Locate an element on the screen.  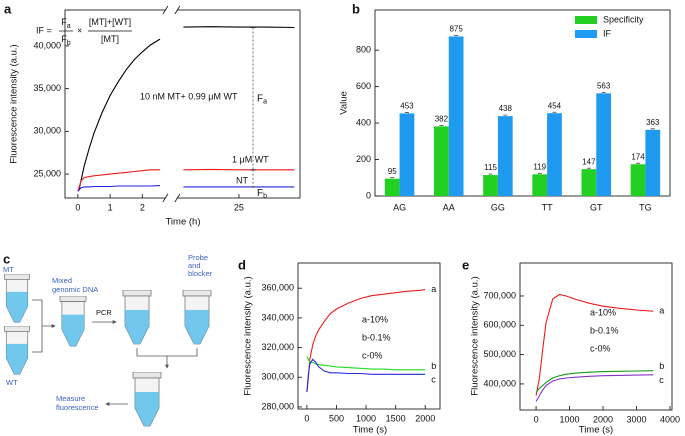
panel-label: d is located at coordinates (242, 264).